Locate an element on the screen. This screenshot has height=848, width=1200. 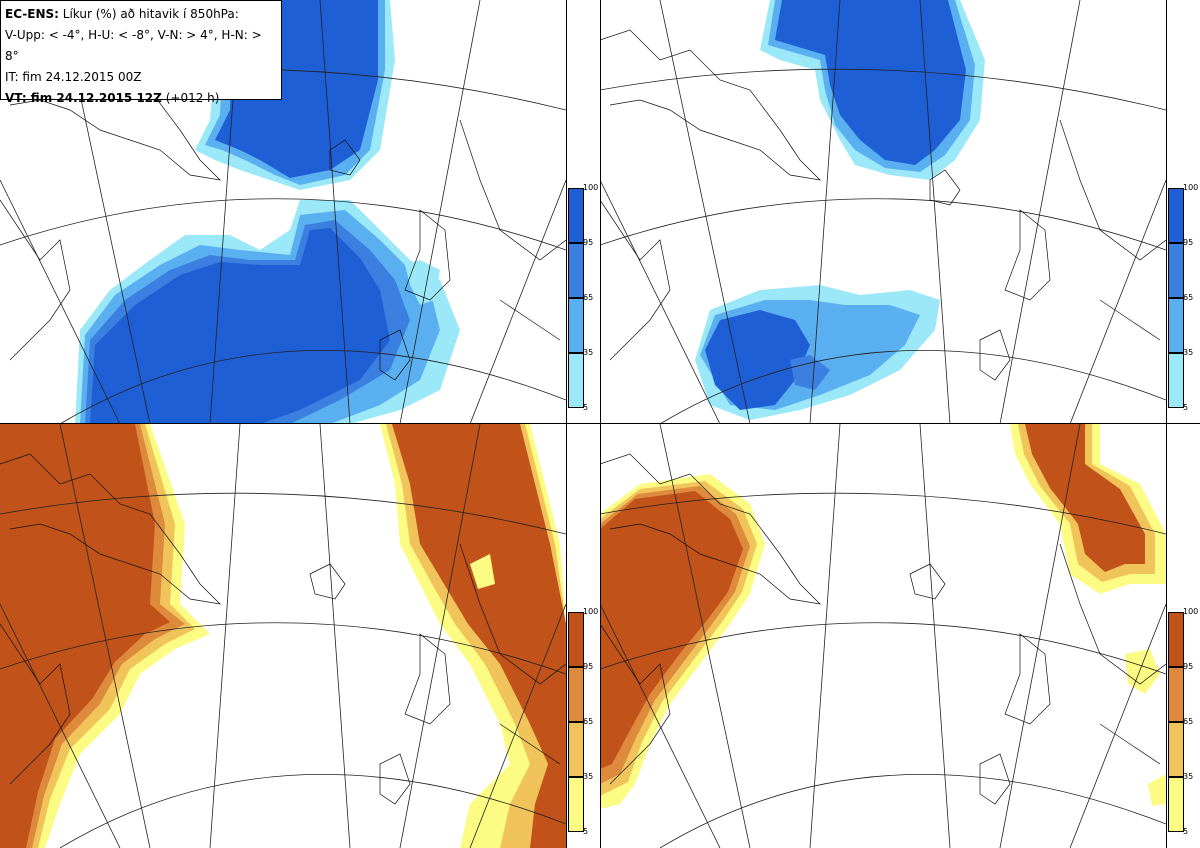
colorbar-blue-right: 100 95 65 35 5 is located at coordinates (1183, 297).